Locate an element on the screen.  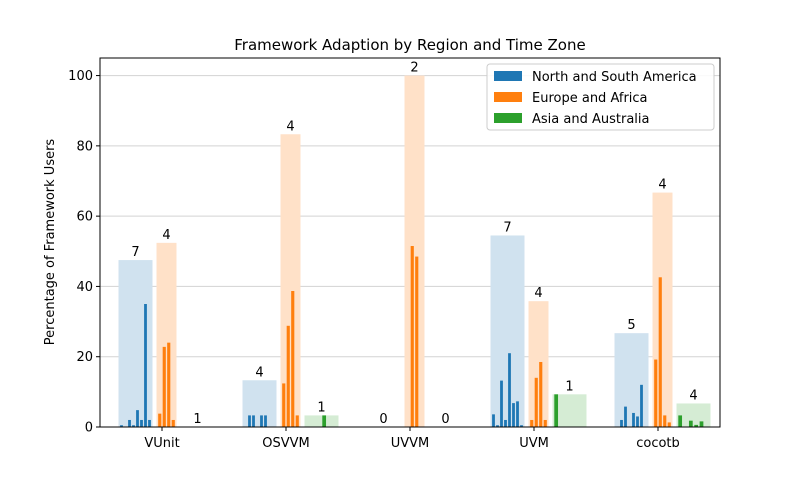
x-tick-label: VUnit is located at coordinates (161, 443).